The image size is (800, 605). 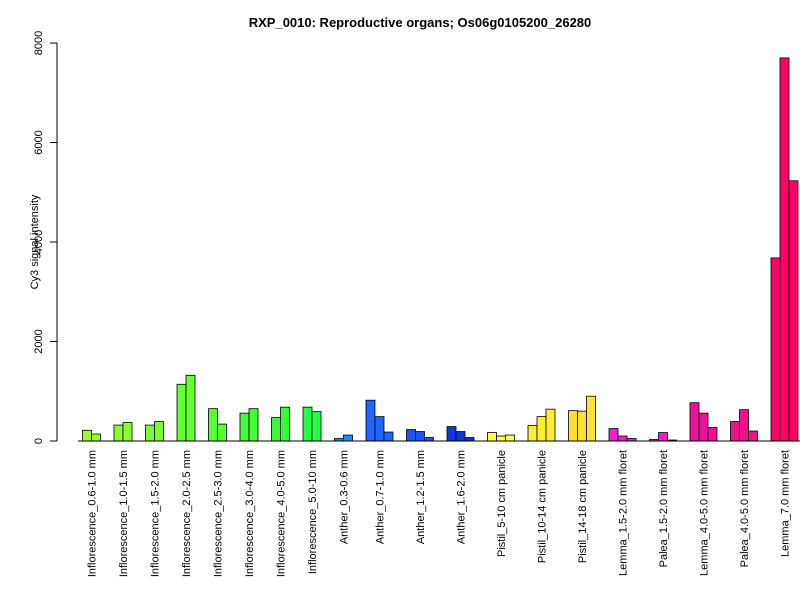 I want to click on x-category-label: Pistil_14-18 cm panicle, so click(x=583, y=506).